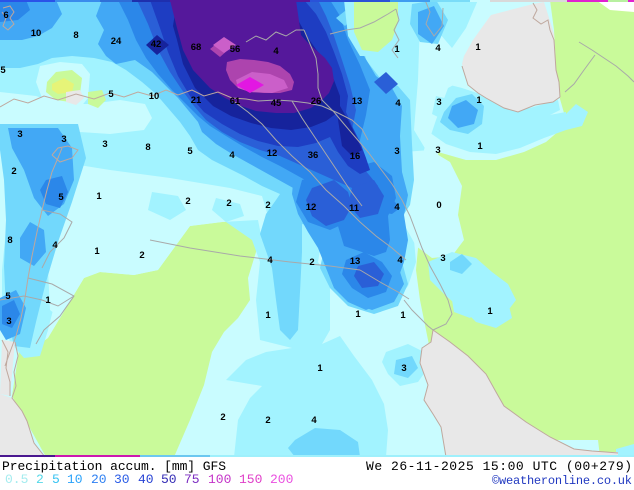 The width and height of the screenshot is (634, 490). What do you see at coordinates (156, 44) in the screenshot?
I see `svg-text: 42` at bounding box center [156, 44].